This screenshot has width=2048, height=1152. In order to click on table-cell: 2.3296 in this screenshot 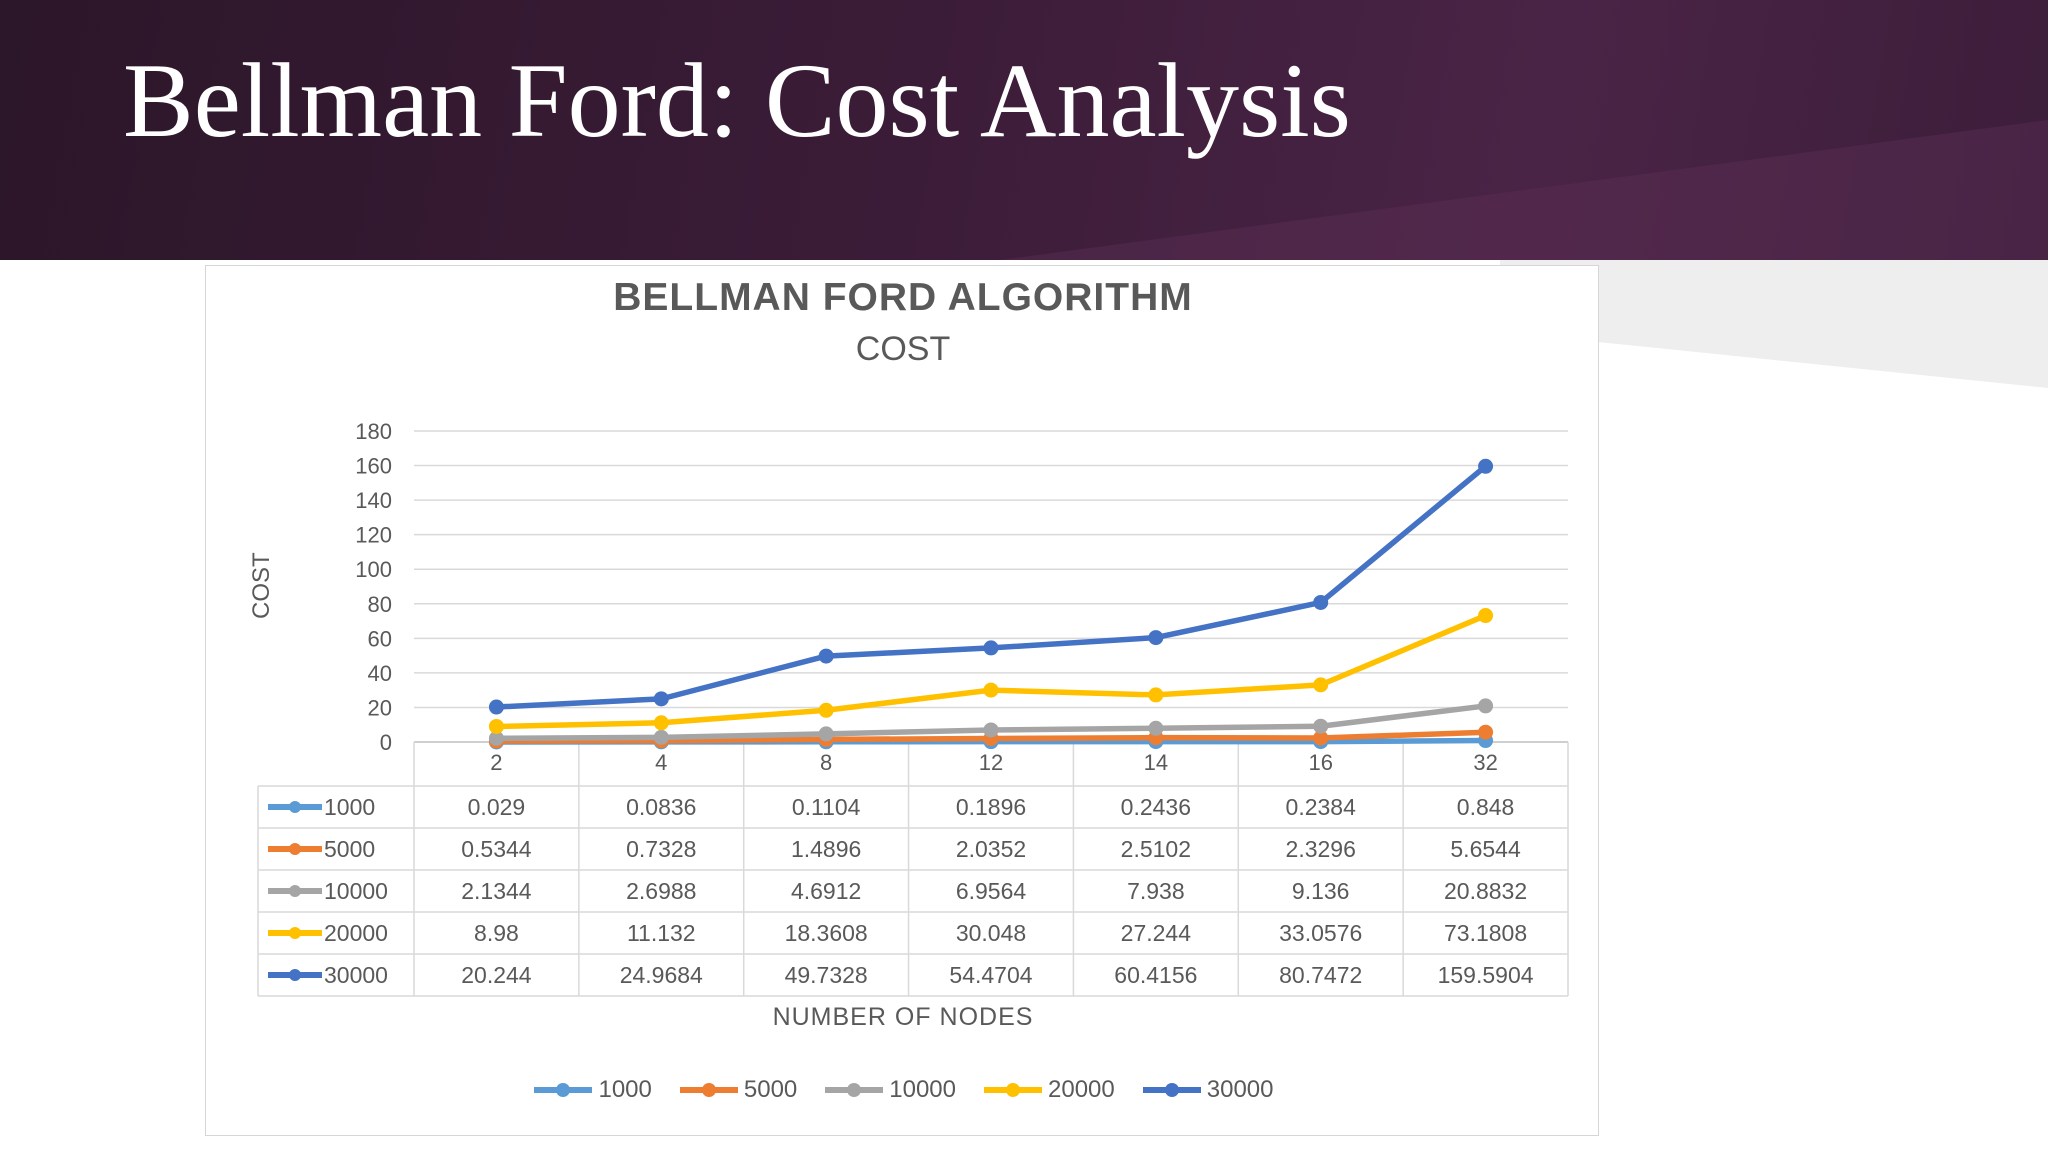, I will do `click(1321, 849)`.